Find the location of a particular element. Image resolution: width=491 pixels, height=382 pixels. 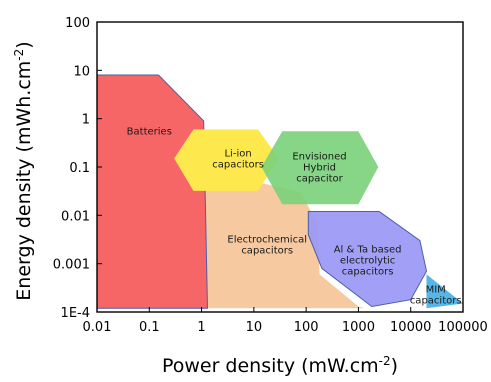

y-tick-label: 100 is located at coordinates (77, 23).